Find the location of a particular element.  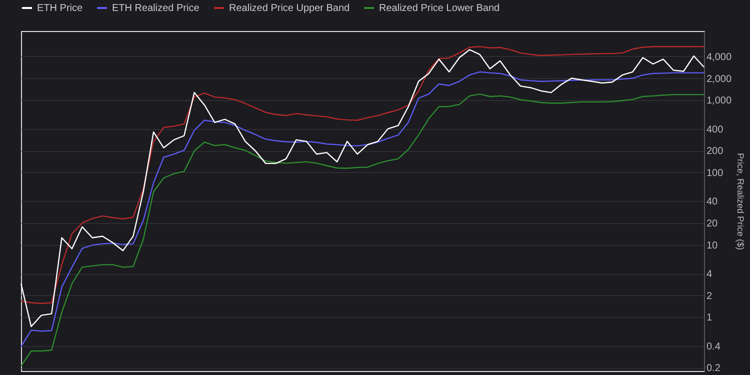

y-tick-label: 200 is located at coordinates (715, 152).